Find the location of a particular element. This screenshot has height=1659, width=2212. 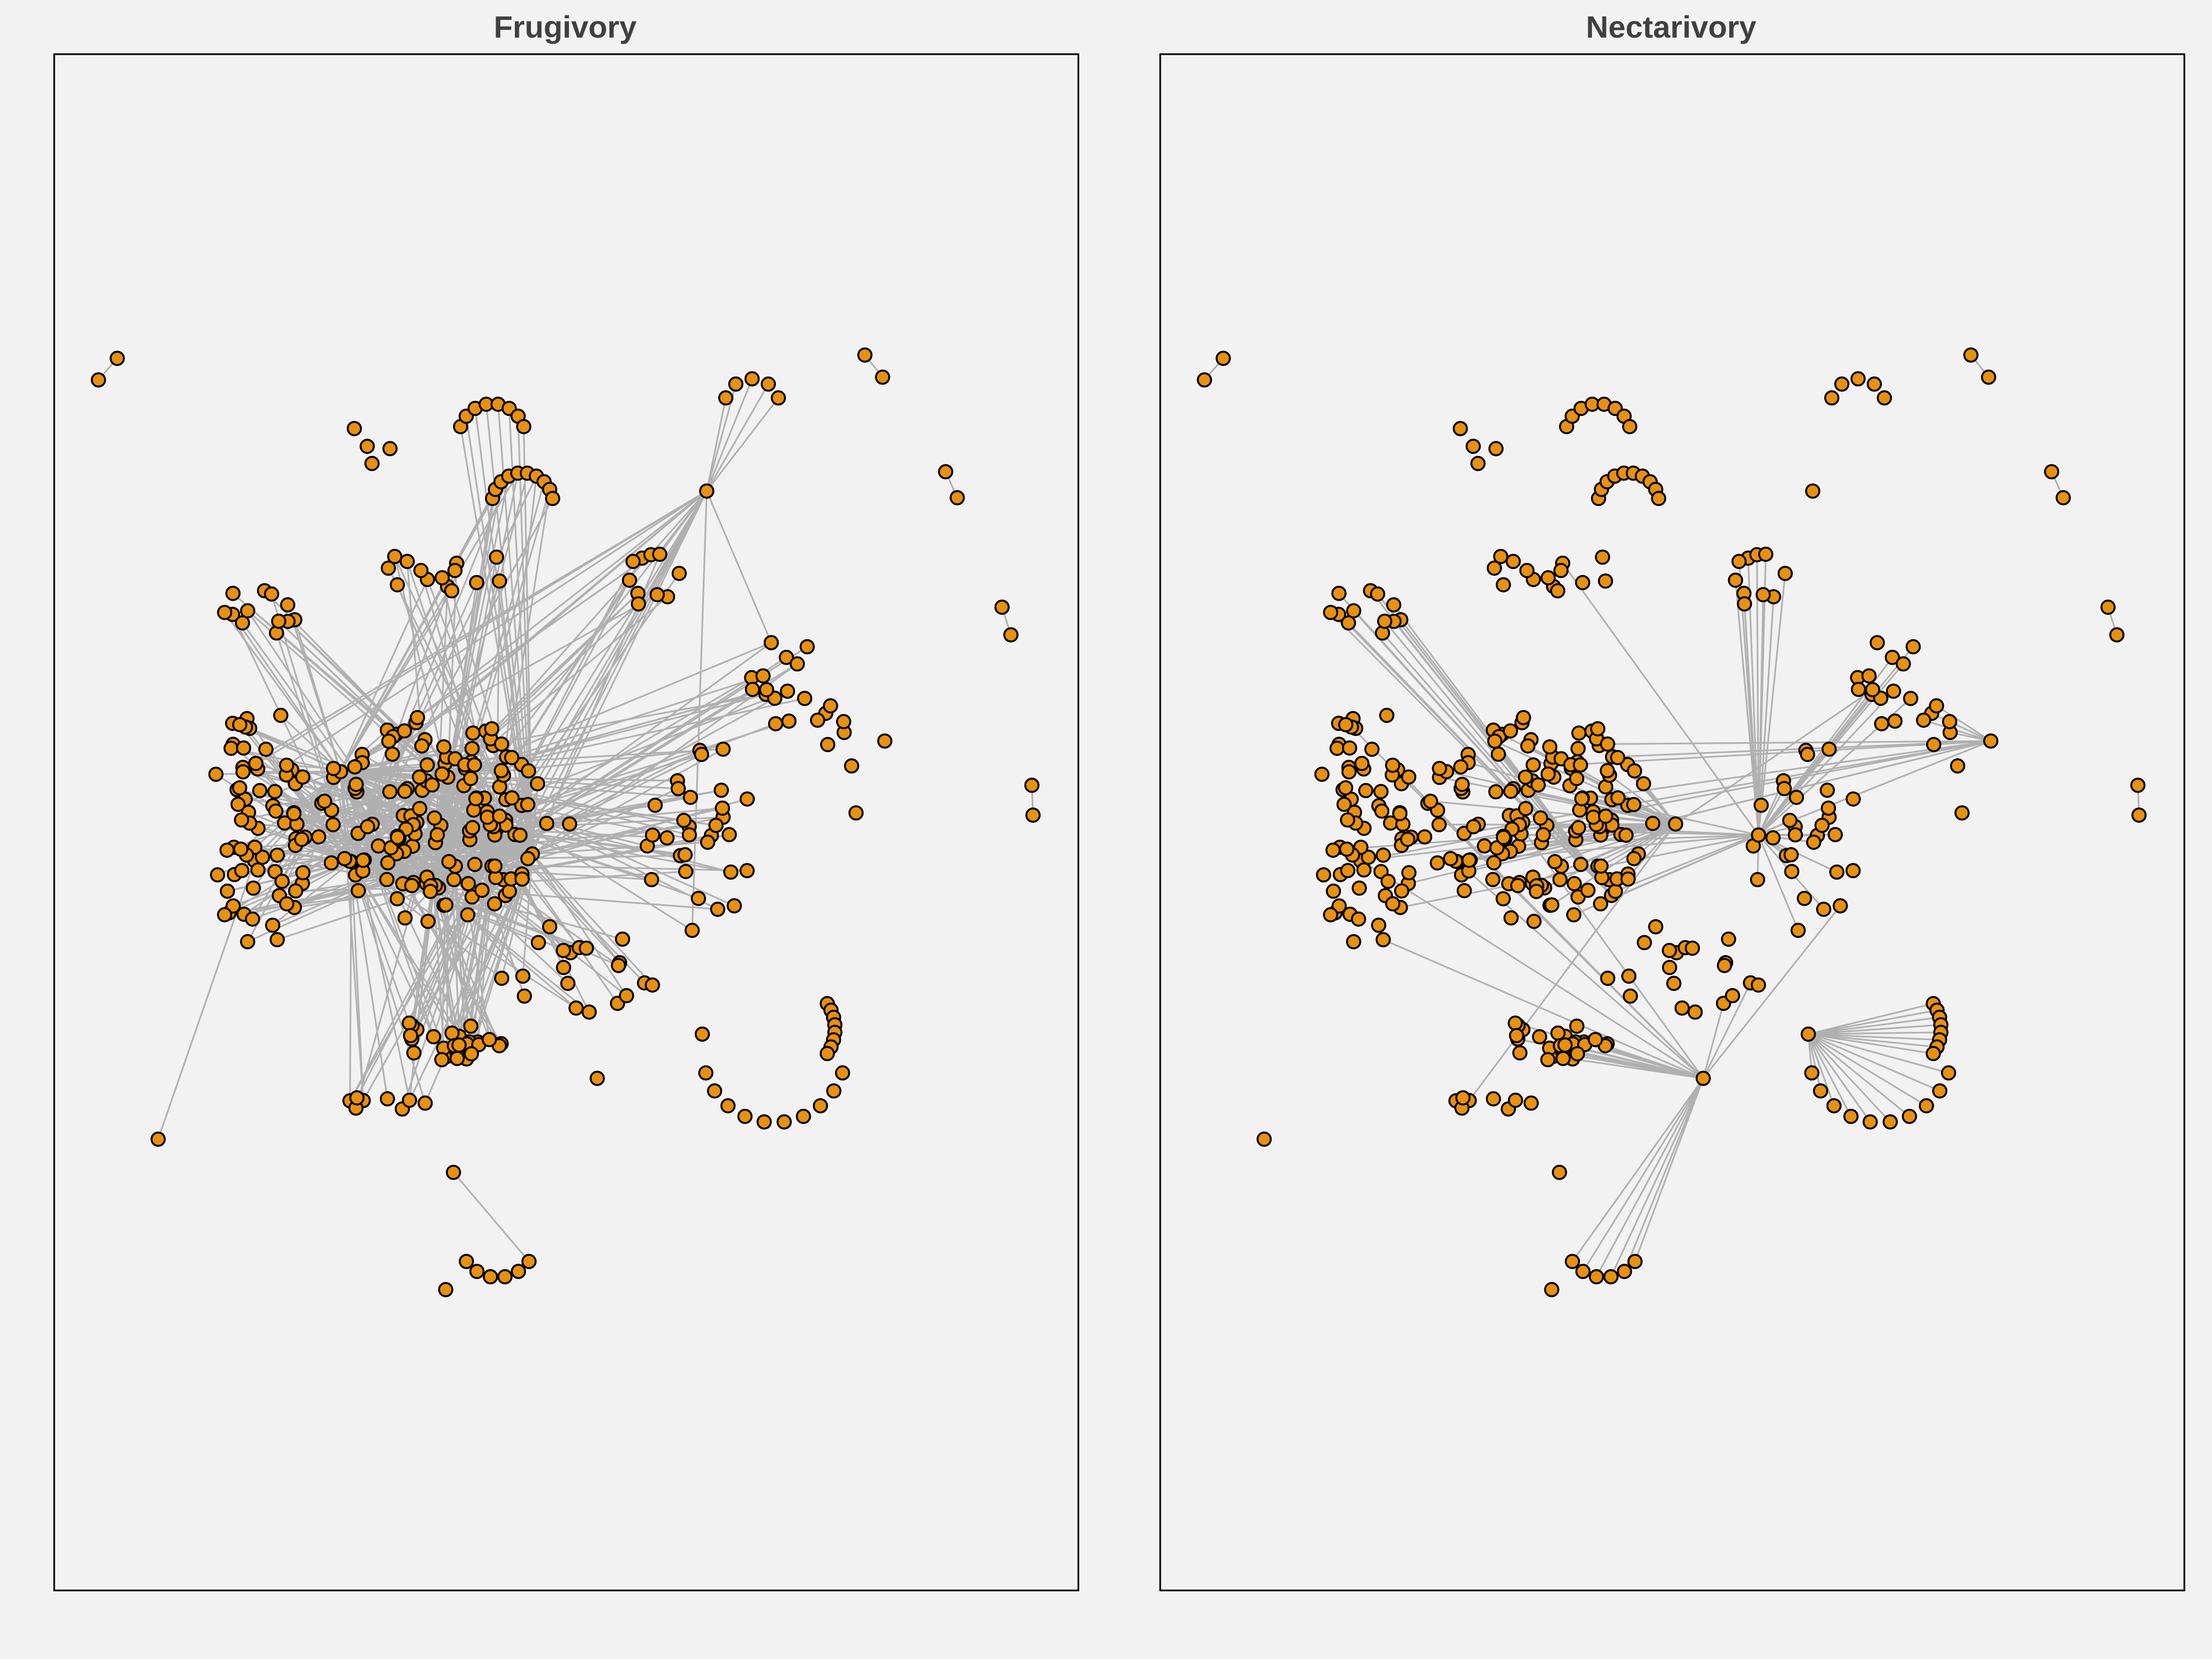

panel-title-nectarivory: Nectarivory is located at coordinates (1671, 27).